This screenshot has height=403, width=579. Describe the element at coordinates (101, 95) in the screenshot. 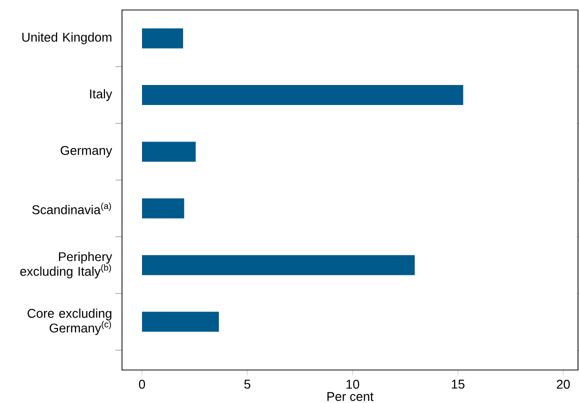

I see `y-tick-label: Italy` at that location.